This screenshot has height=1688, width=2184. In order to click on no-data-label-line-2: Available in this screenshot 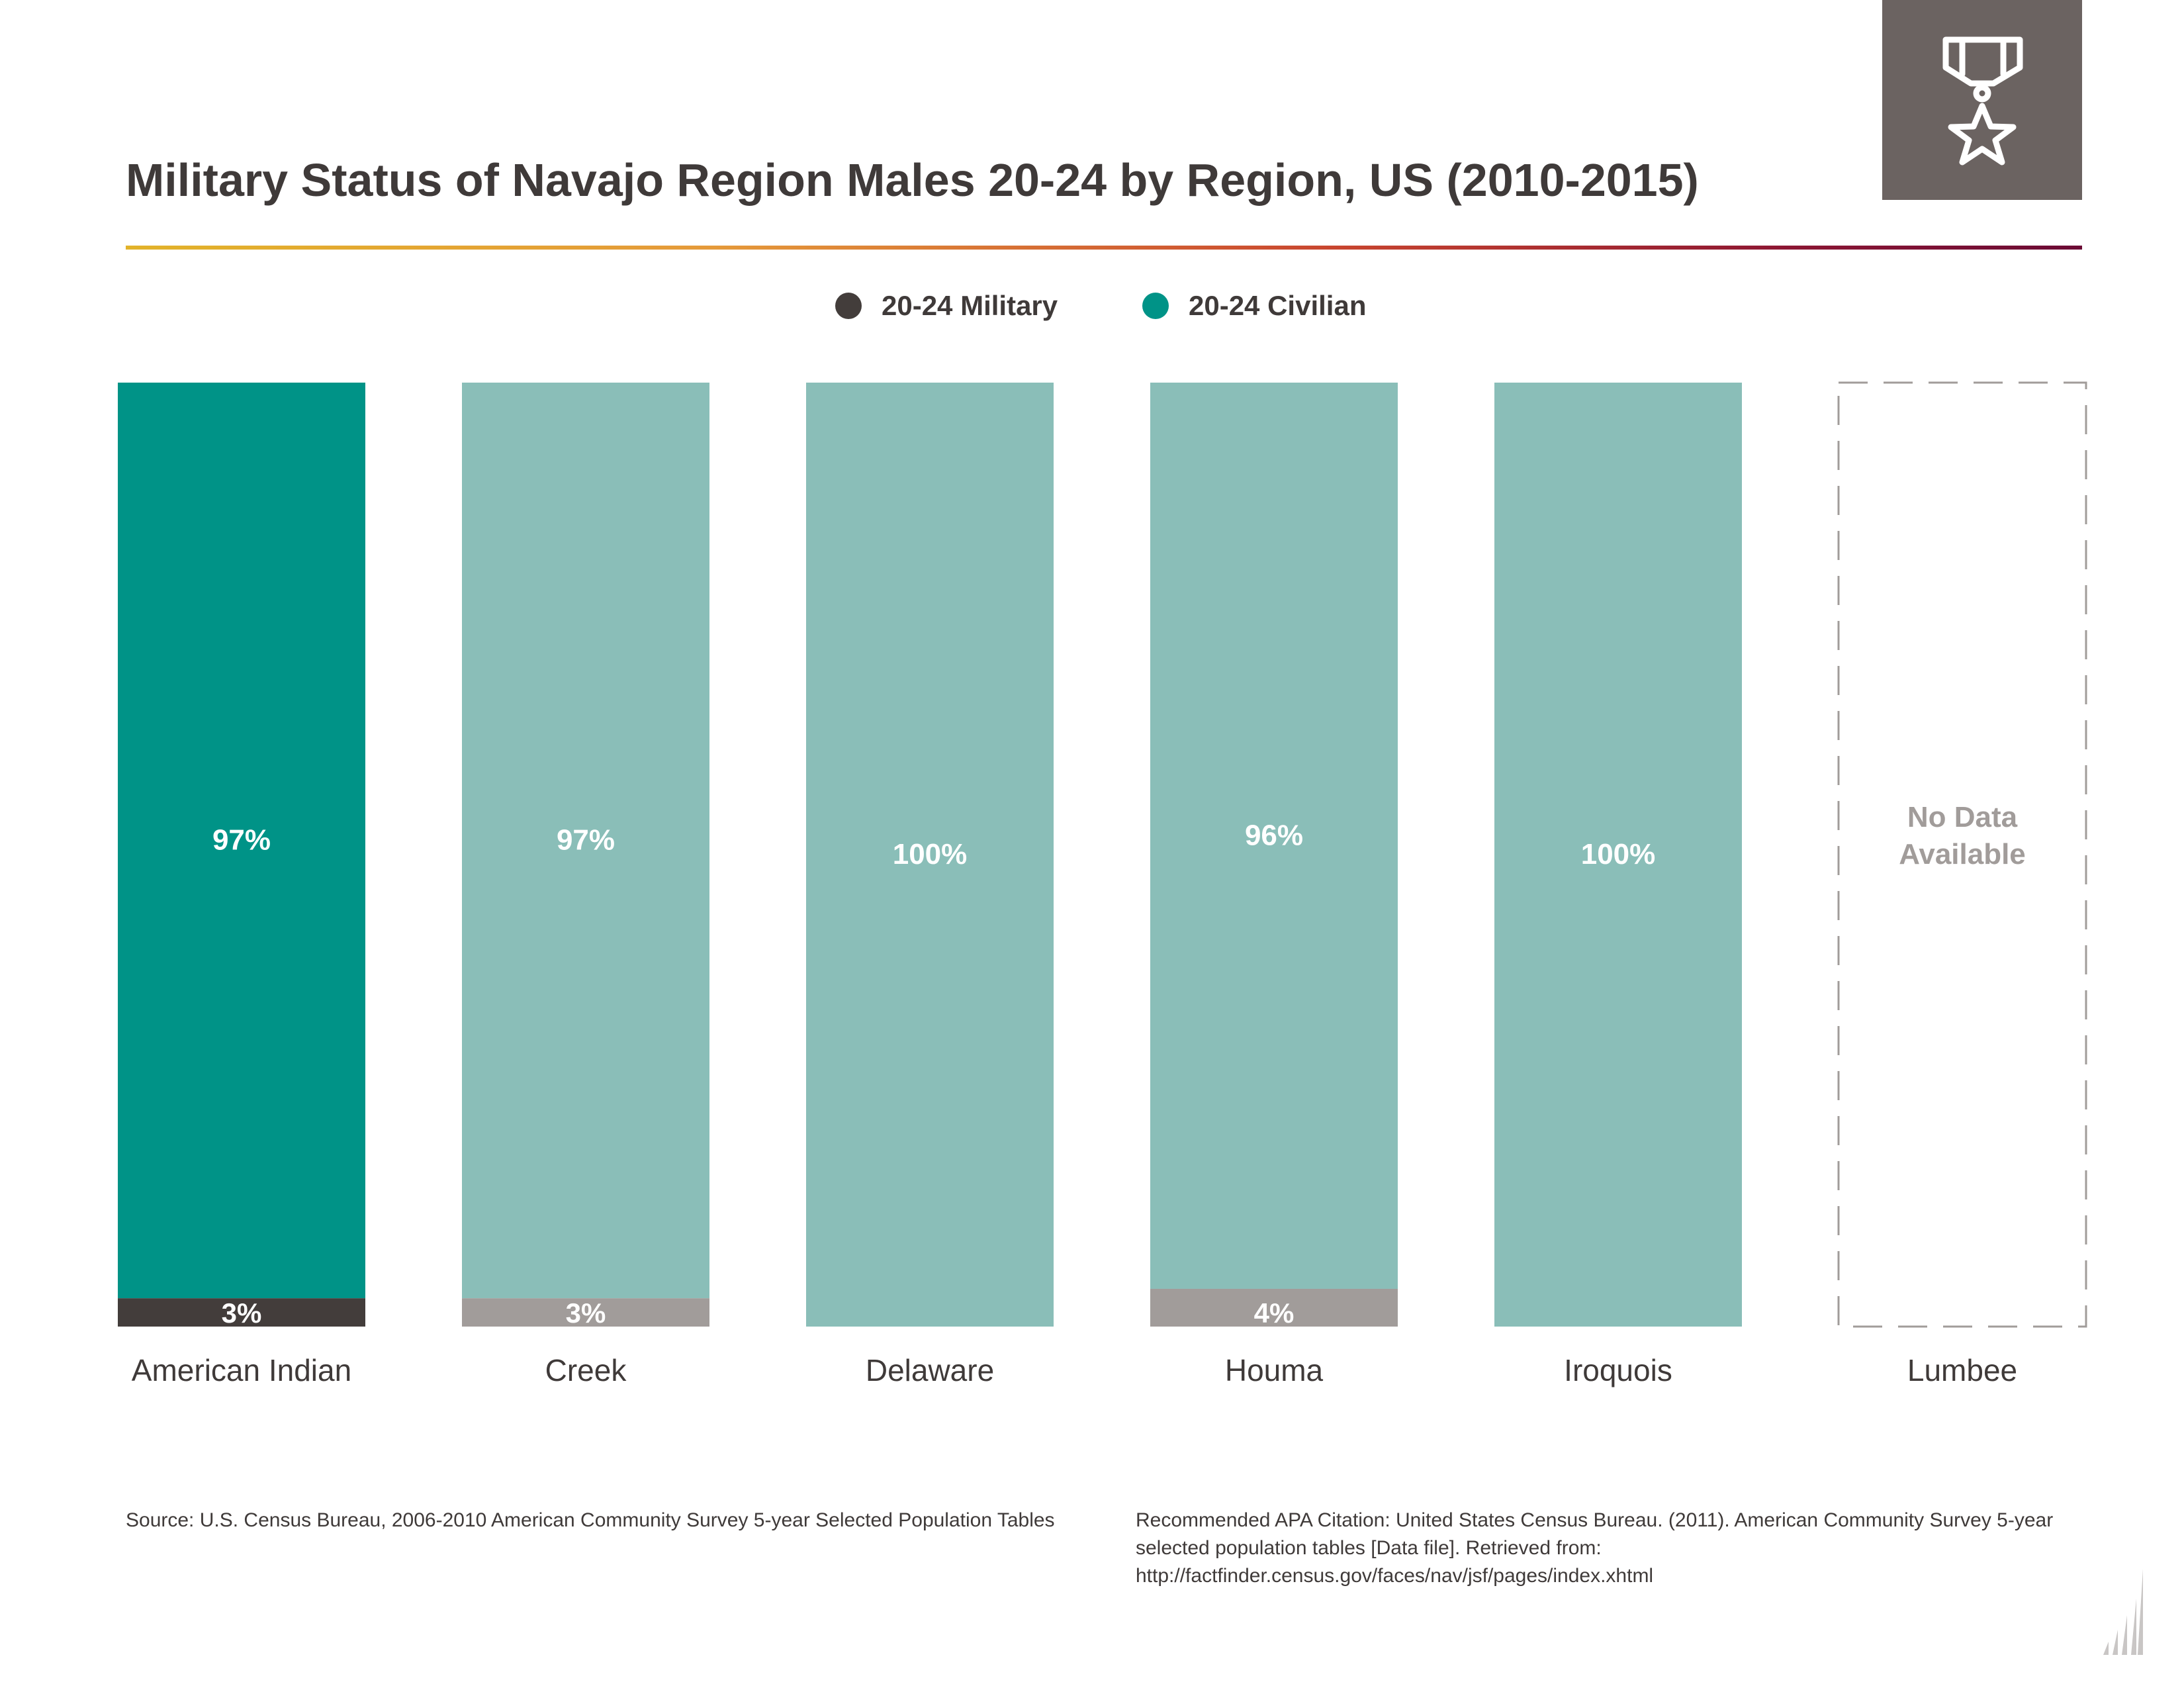, I will do `click(1962, 854)`.